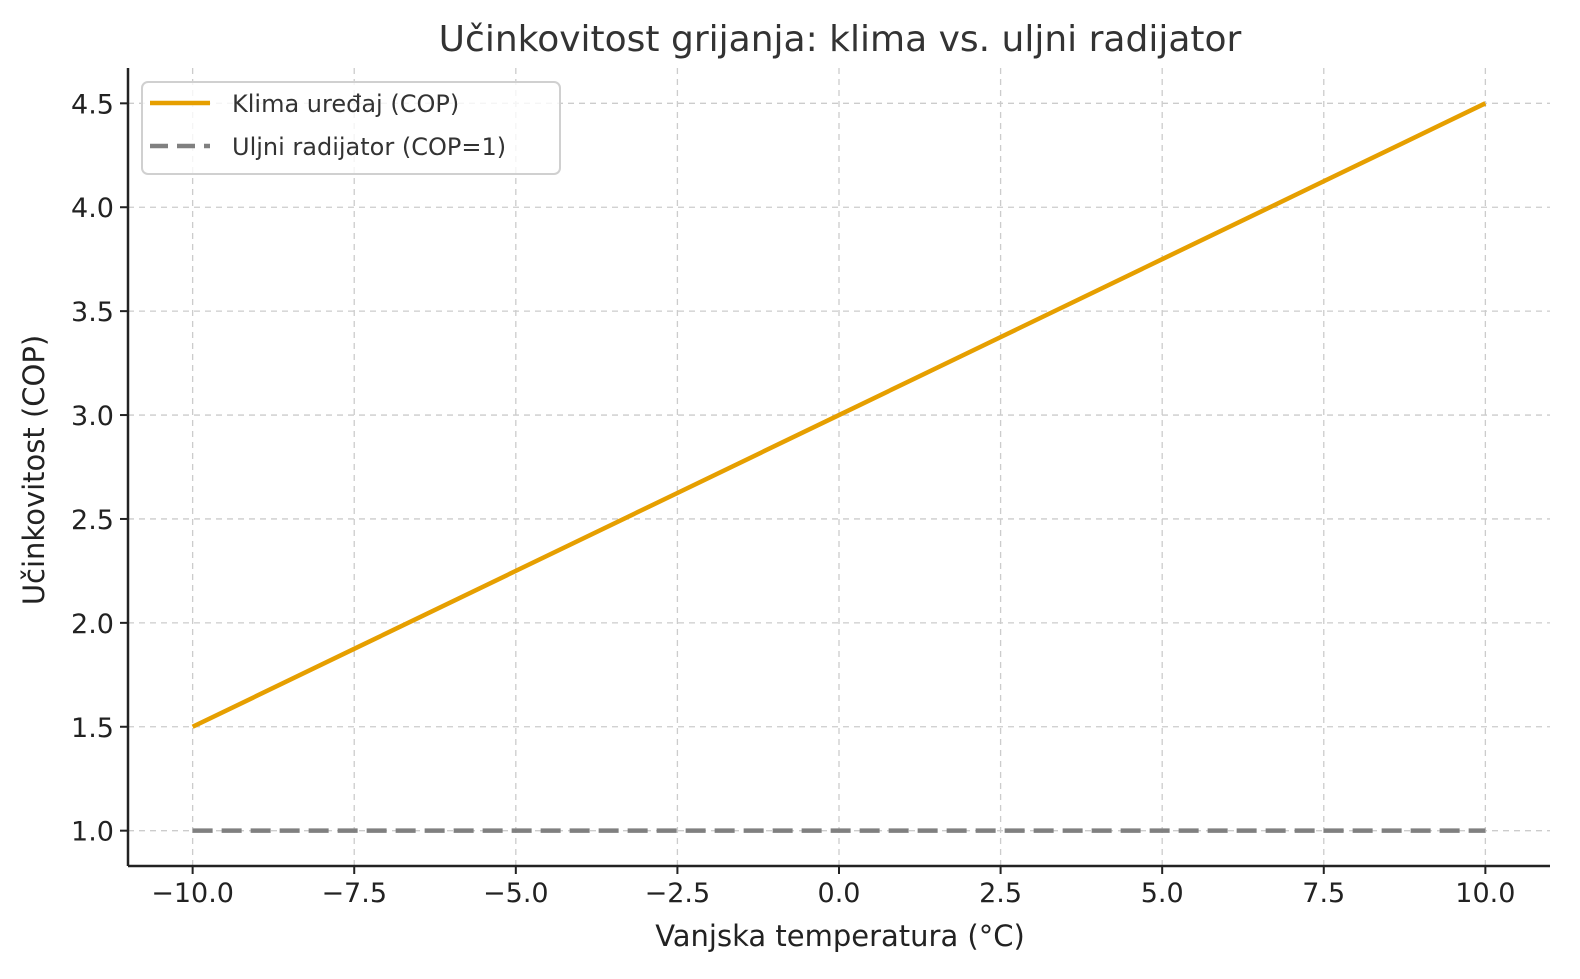  I want to click on y-tick-label: 1.5, so click(92, 728).